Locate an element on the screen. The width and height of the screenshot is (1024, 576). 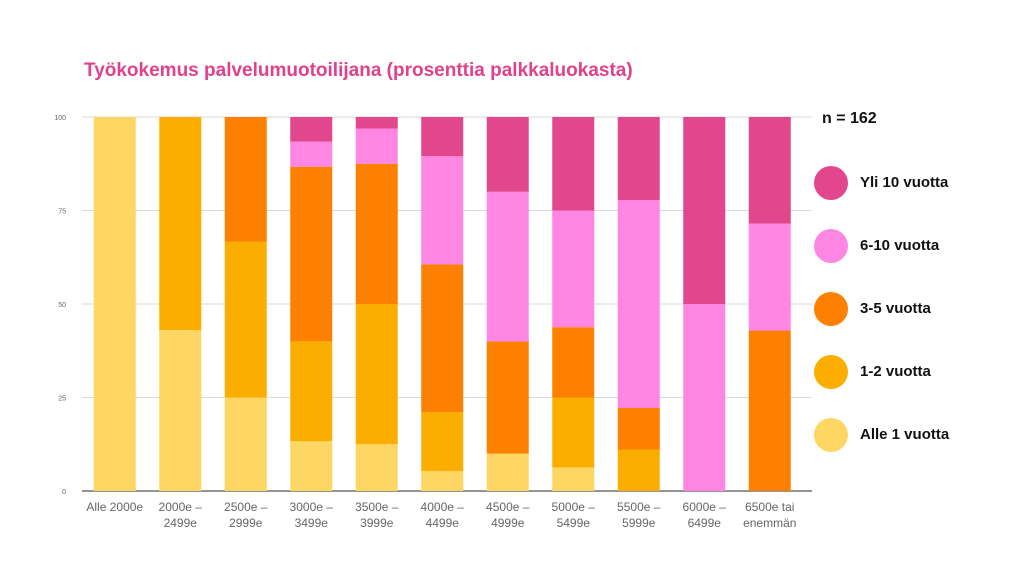
legend-item: 3-5 vuotta is located at coordinates (914, 309).